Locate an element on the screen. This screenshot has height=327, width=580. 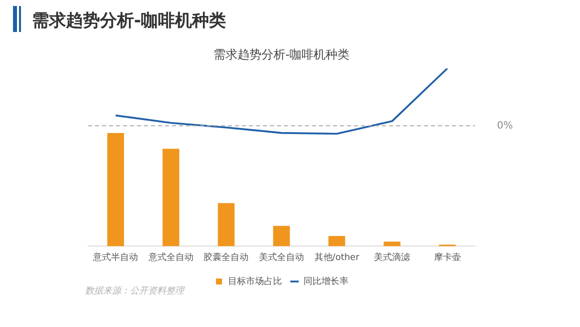
x-tick-label: 美式滴滤 is located at coordinates (392, 257).